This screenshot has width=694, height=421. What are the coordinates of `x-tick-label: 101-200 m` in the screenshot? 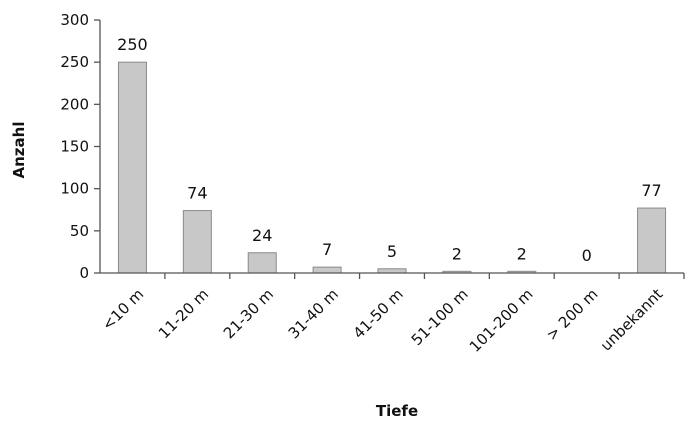 It's located at (501, 320).